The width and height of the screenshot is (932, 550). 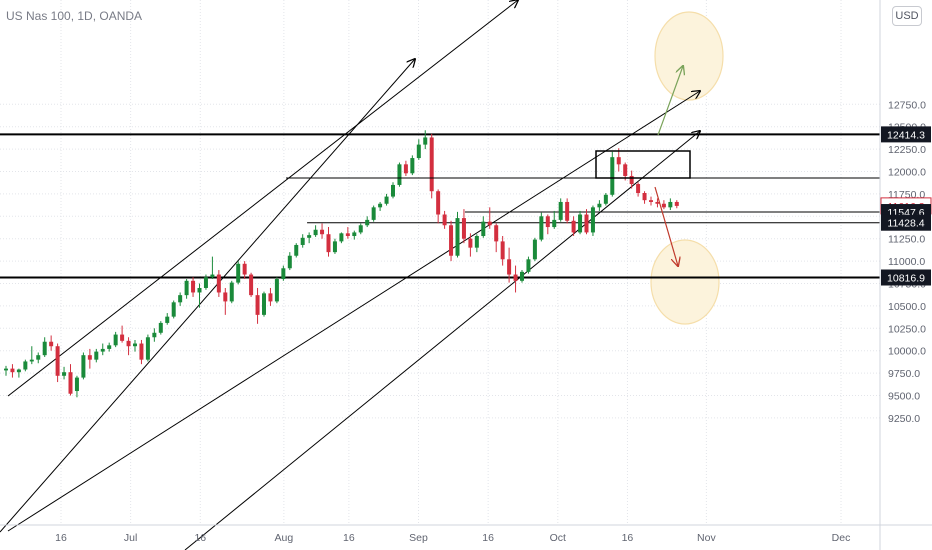 I want to click on price-tick-label: 10000.0, so click(x=907, y=352).